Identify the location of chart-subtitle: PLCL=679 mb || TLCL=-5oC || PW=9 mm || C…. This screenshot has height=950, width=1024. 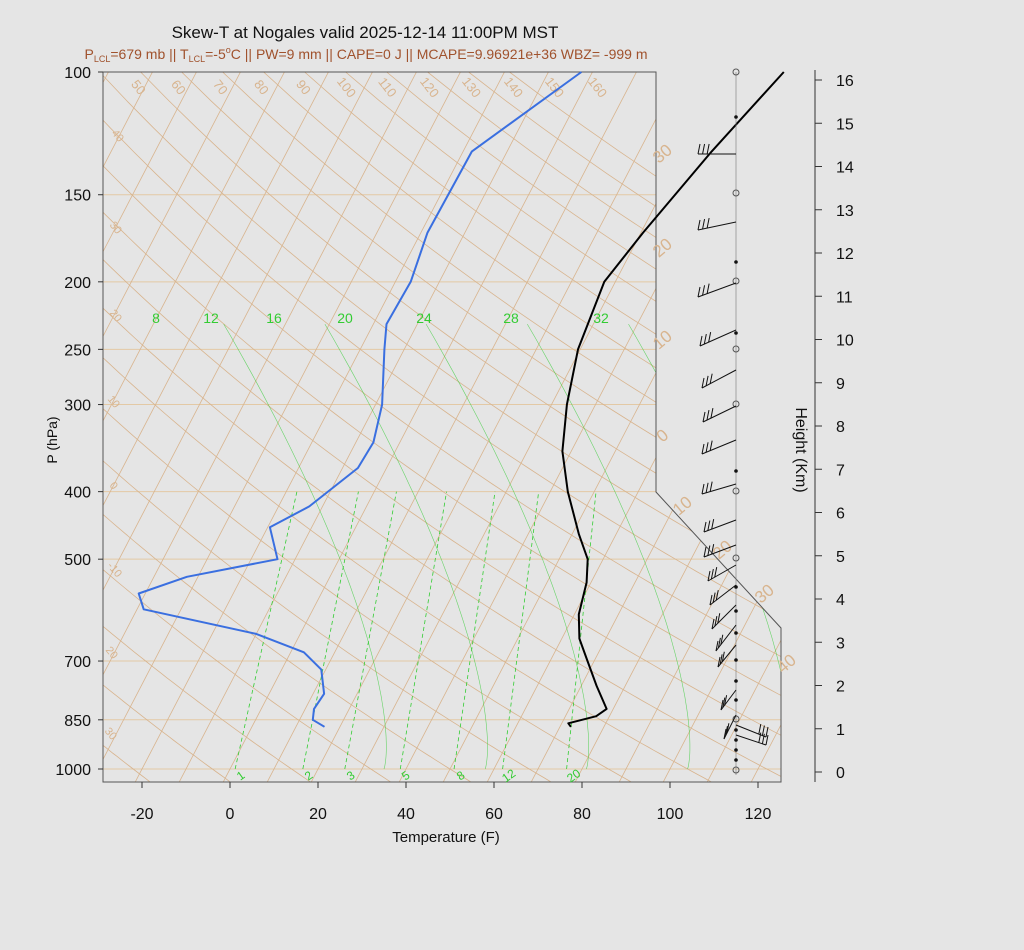
(366, 54).